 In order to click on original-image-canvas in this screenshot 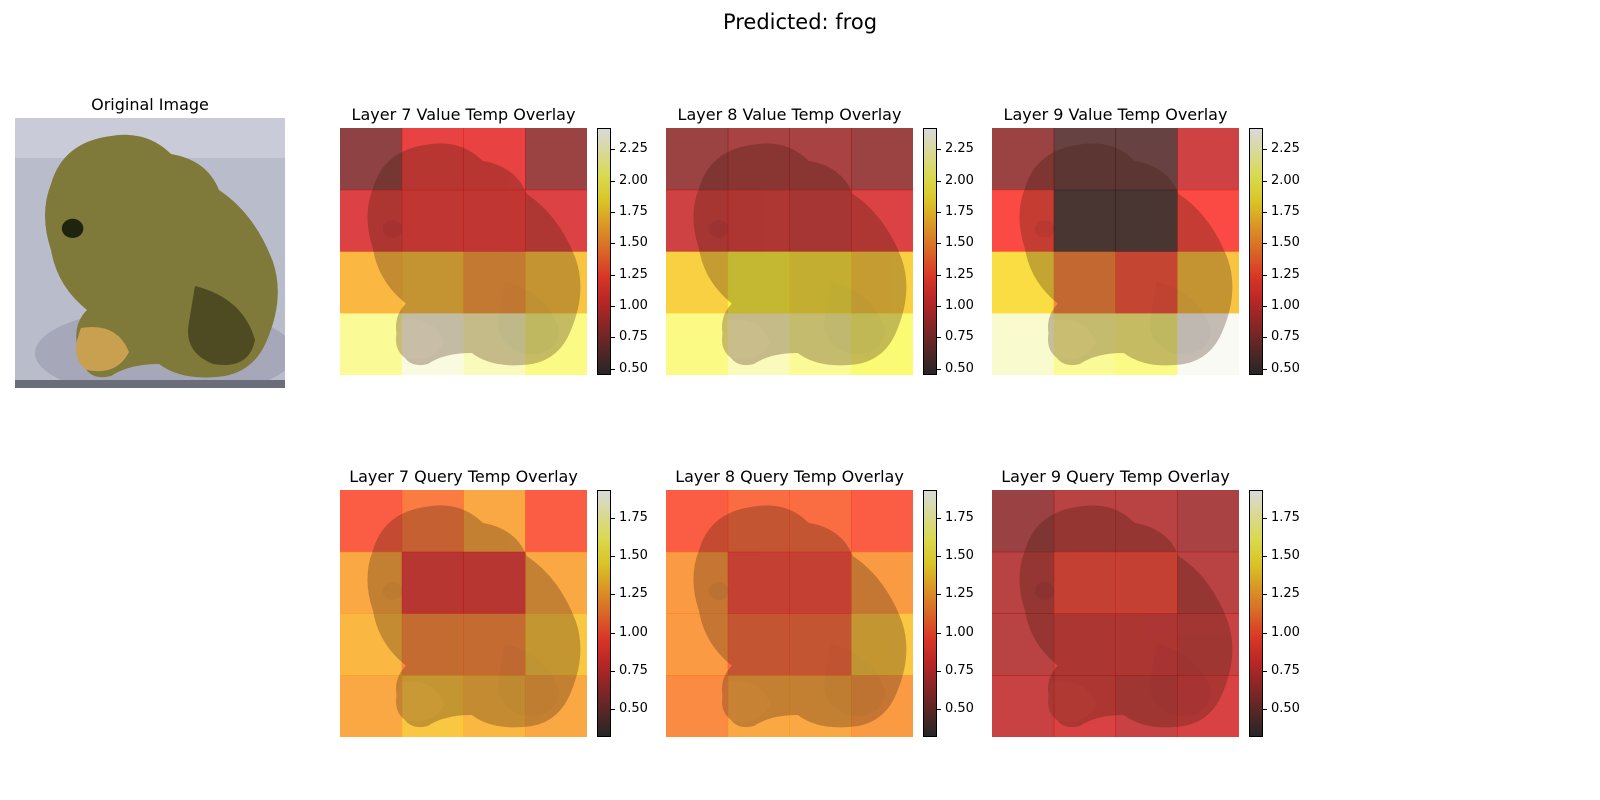, I will do `click(150, 253)`.